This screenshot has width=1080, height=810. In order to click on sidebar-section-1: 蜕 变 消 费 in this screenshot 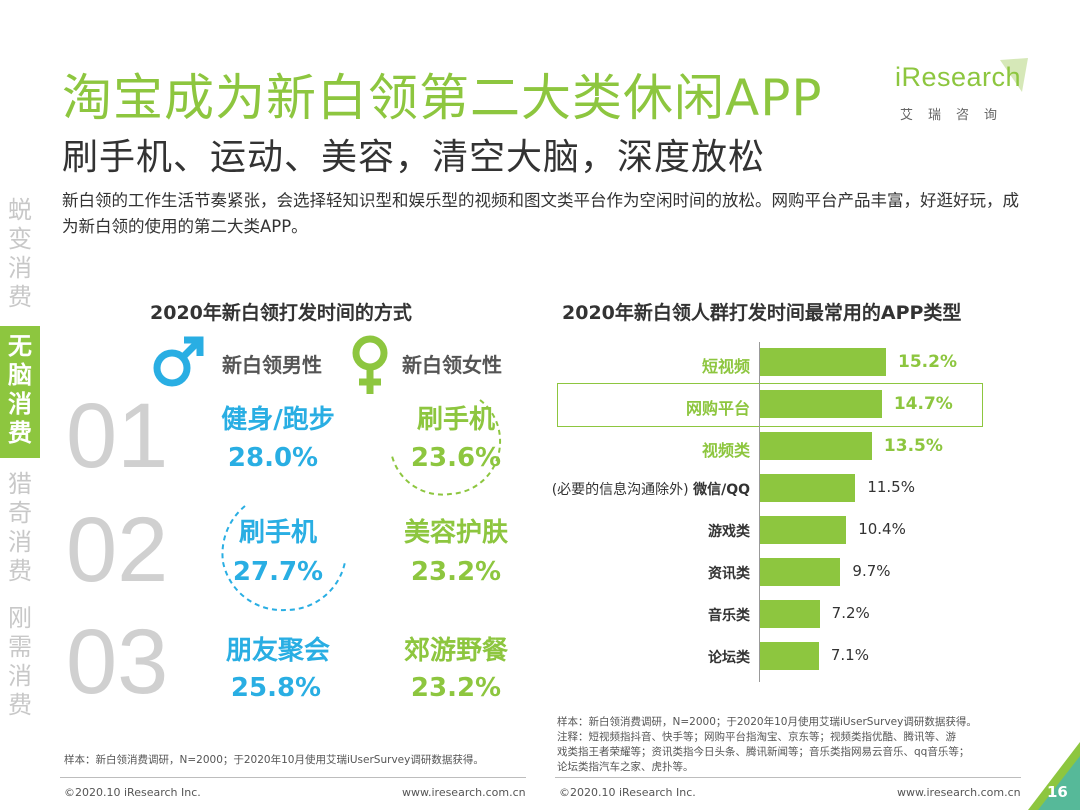, I will do `click(20, 255)`.